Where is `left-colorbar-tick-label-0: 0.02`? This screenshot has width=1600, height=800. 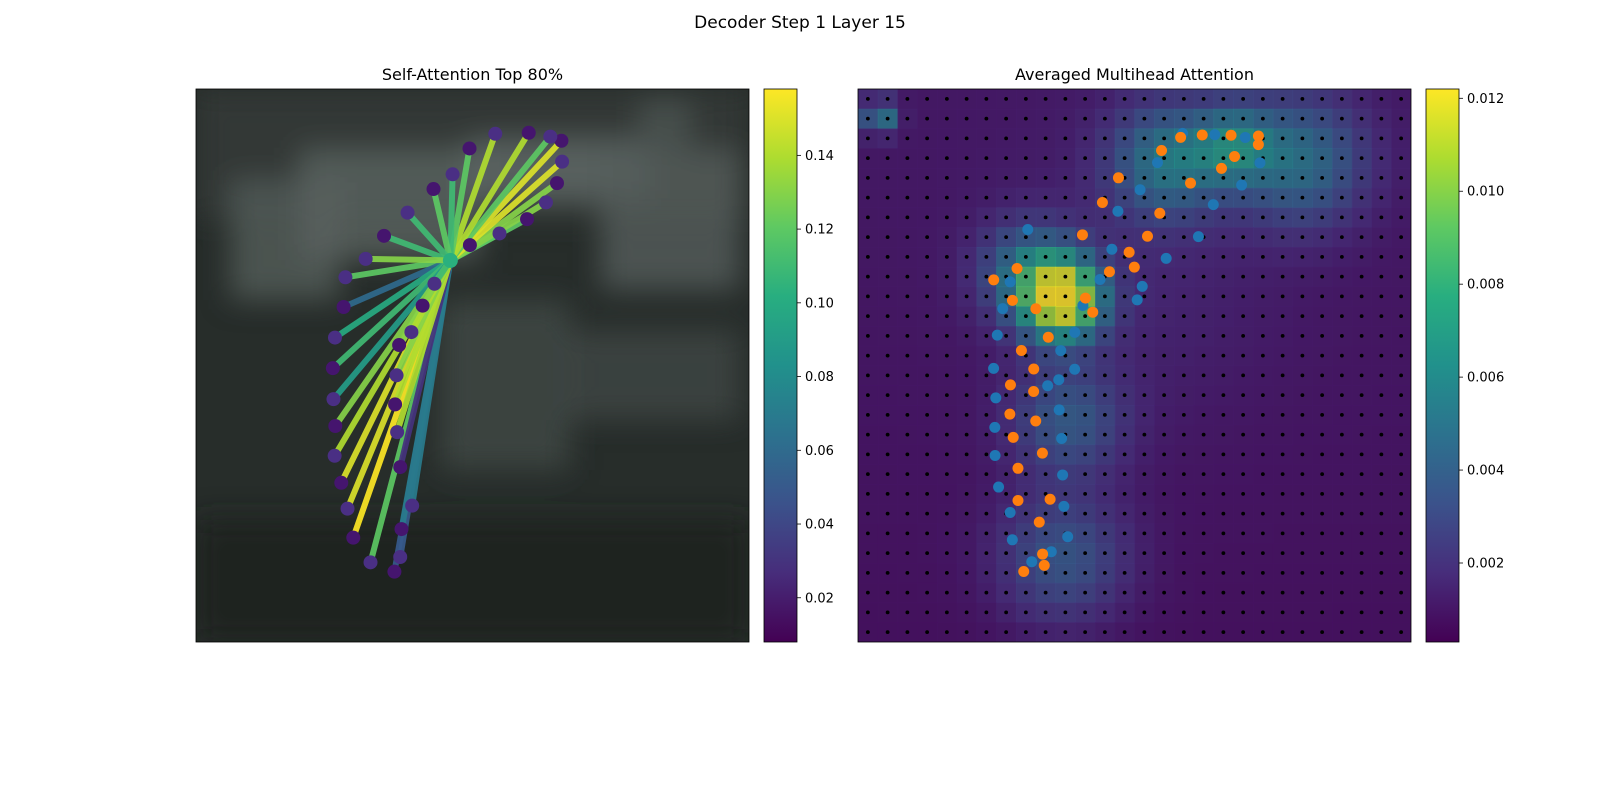 left-colorbar-tick-label-0: 0.02 is located at coordinates (819, 598).